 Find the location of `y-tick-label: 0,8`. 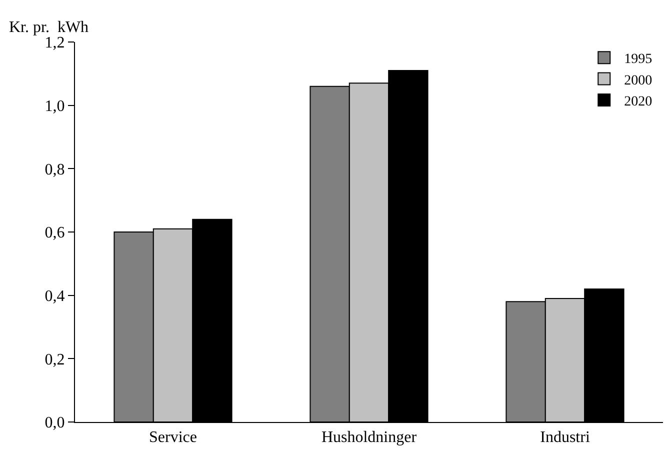

y-tick-label: 0,8 is located at coordinates (54, 169).